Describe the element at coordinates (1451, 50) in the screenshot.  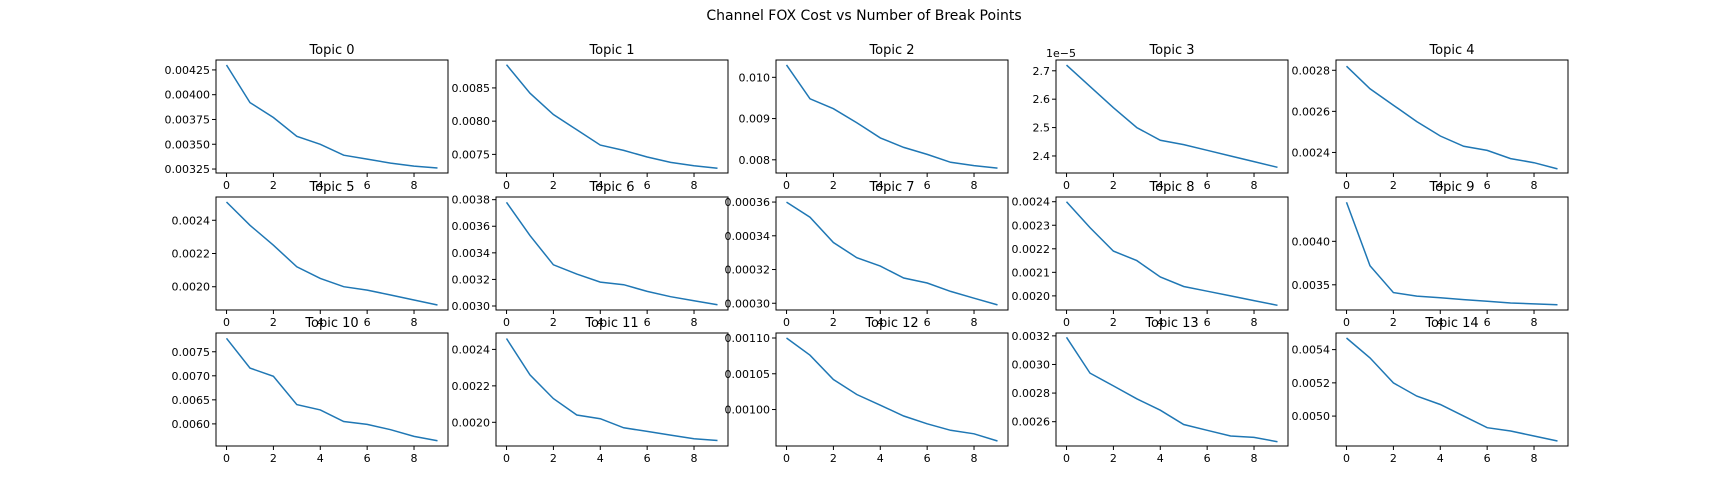
I see `subplot-title: Topic 4` at that location.